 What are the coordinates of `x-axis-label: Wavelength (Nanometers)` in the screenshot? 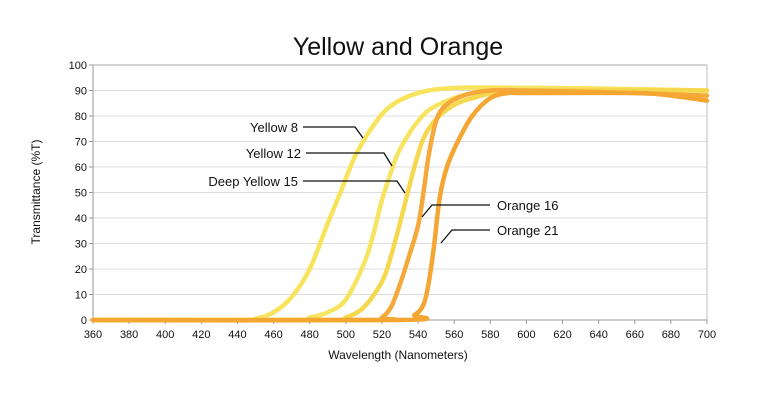 It's located at (398, 355).